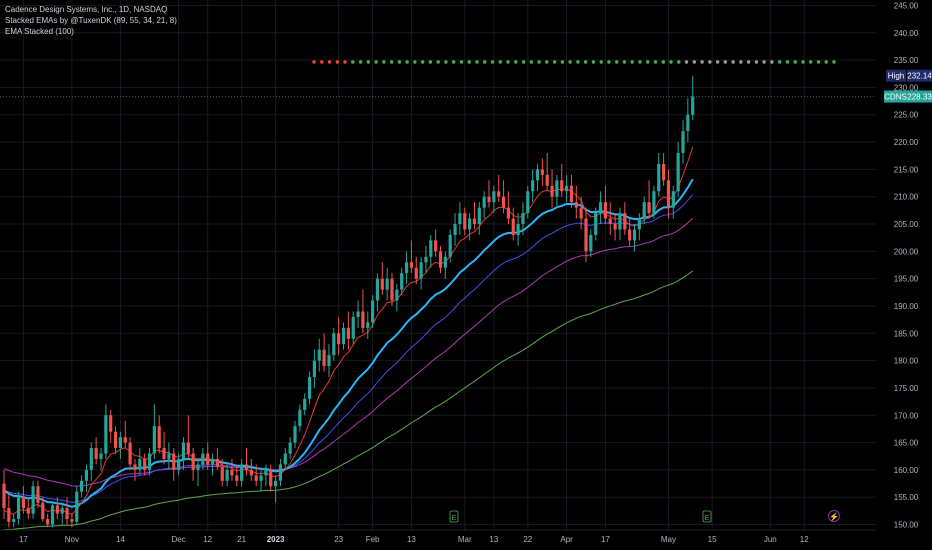 Image resolution: width=932 pixels, height=550 pixels. Describe the element at coordinates (834, 516) in the screenshot. I see `dividend-marker` at that location.